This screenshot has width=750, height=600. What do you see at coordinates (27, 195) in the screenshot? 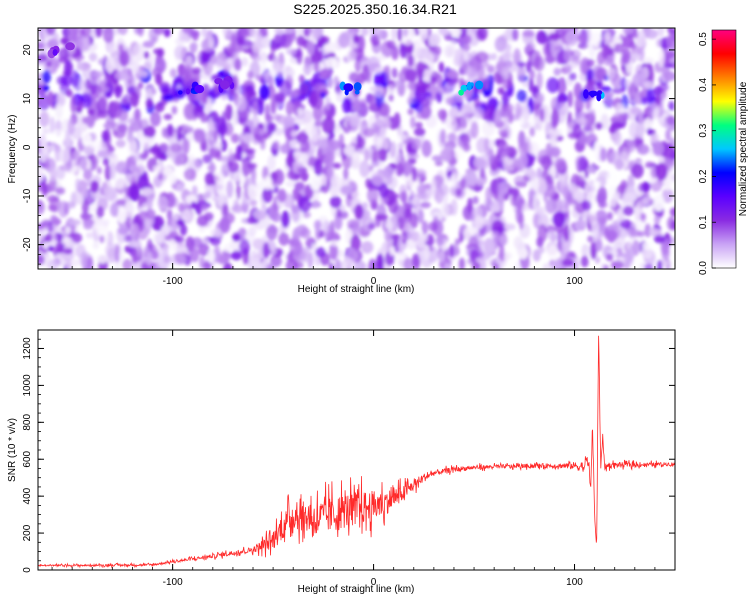
I see `y-tick-label: -10` at bounding box center [27, 195].